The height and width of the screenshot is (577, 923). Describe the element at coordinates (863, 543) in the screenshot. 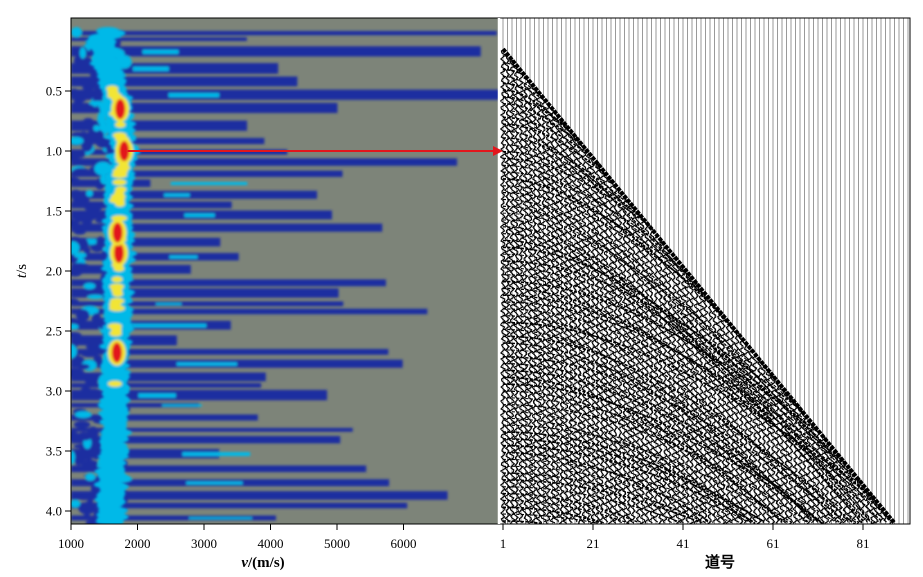

I see `trace-tick-label: 81` at that location.